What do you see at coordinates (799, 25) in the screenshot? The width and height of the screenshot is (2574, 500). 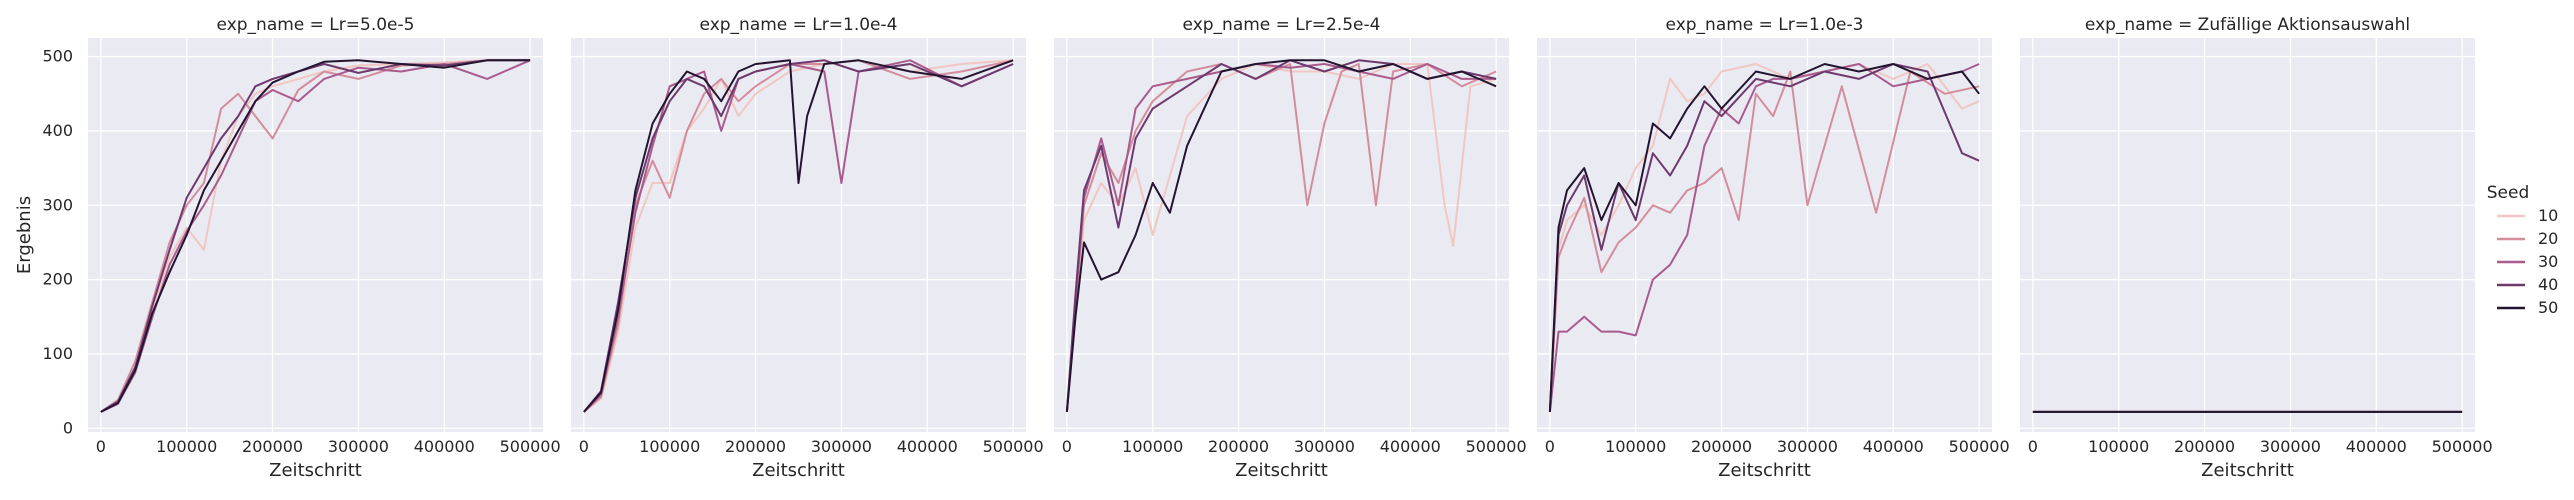 I see `panel-title: exp_name = Lr=1.0e-4` at bounding box center [799, 25].